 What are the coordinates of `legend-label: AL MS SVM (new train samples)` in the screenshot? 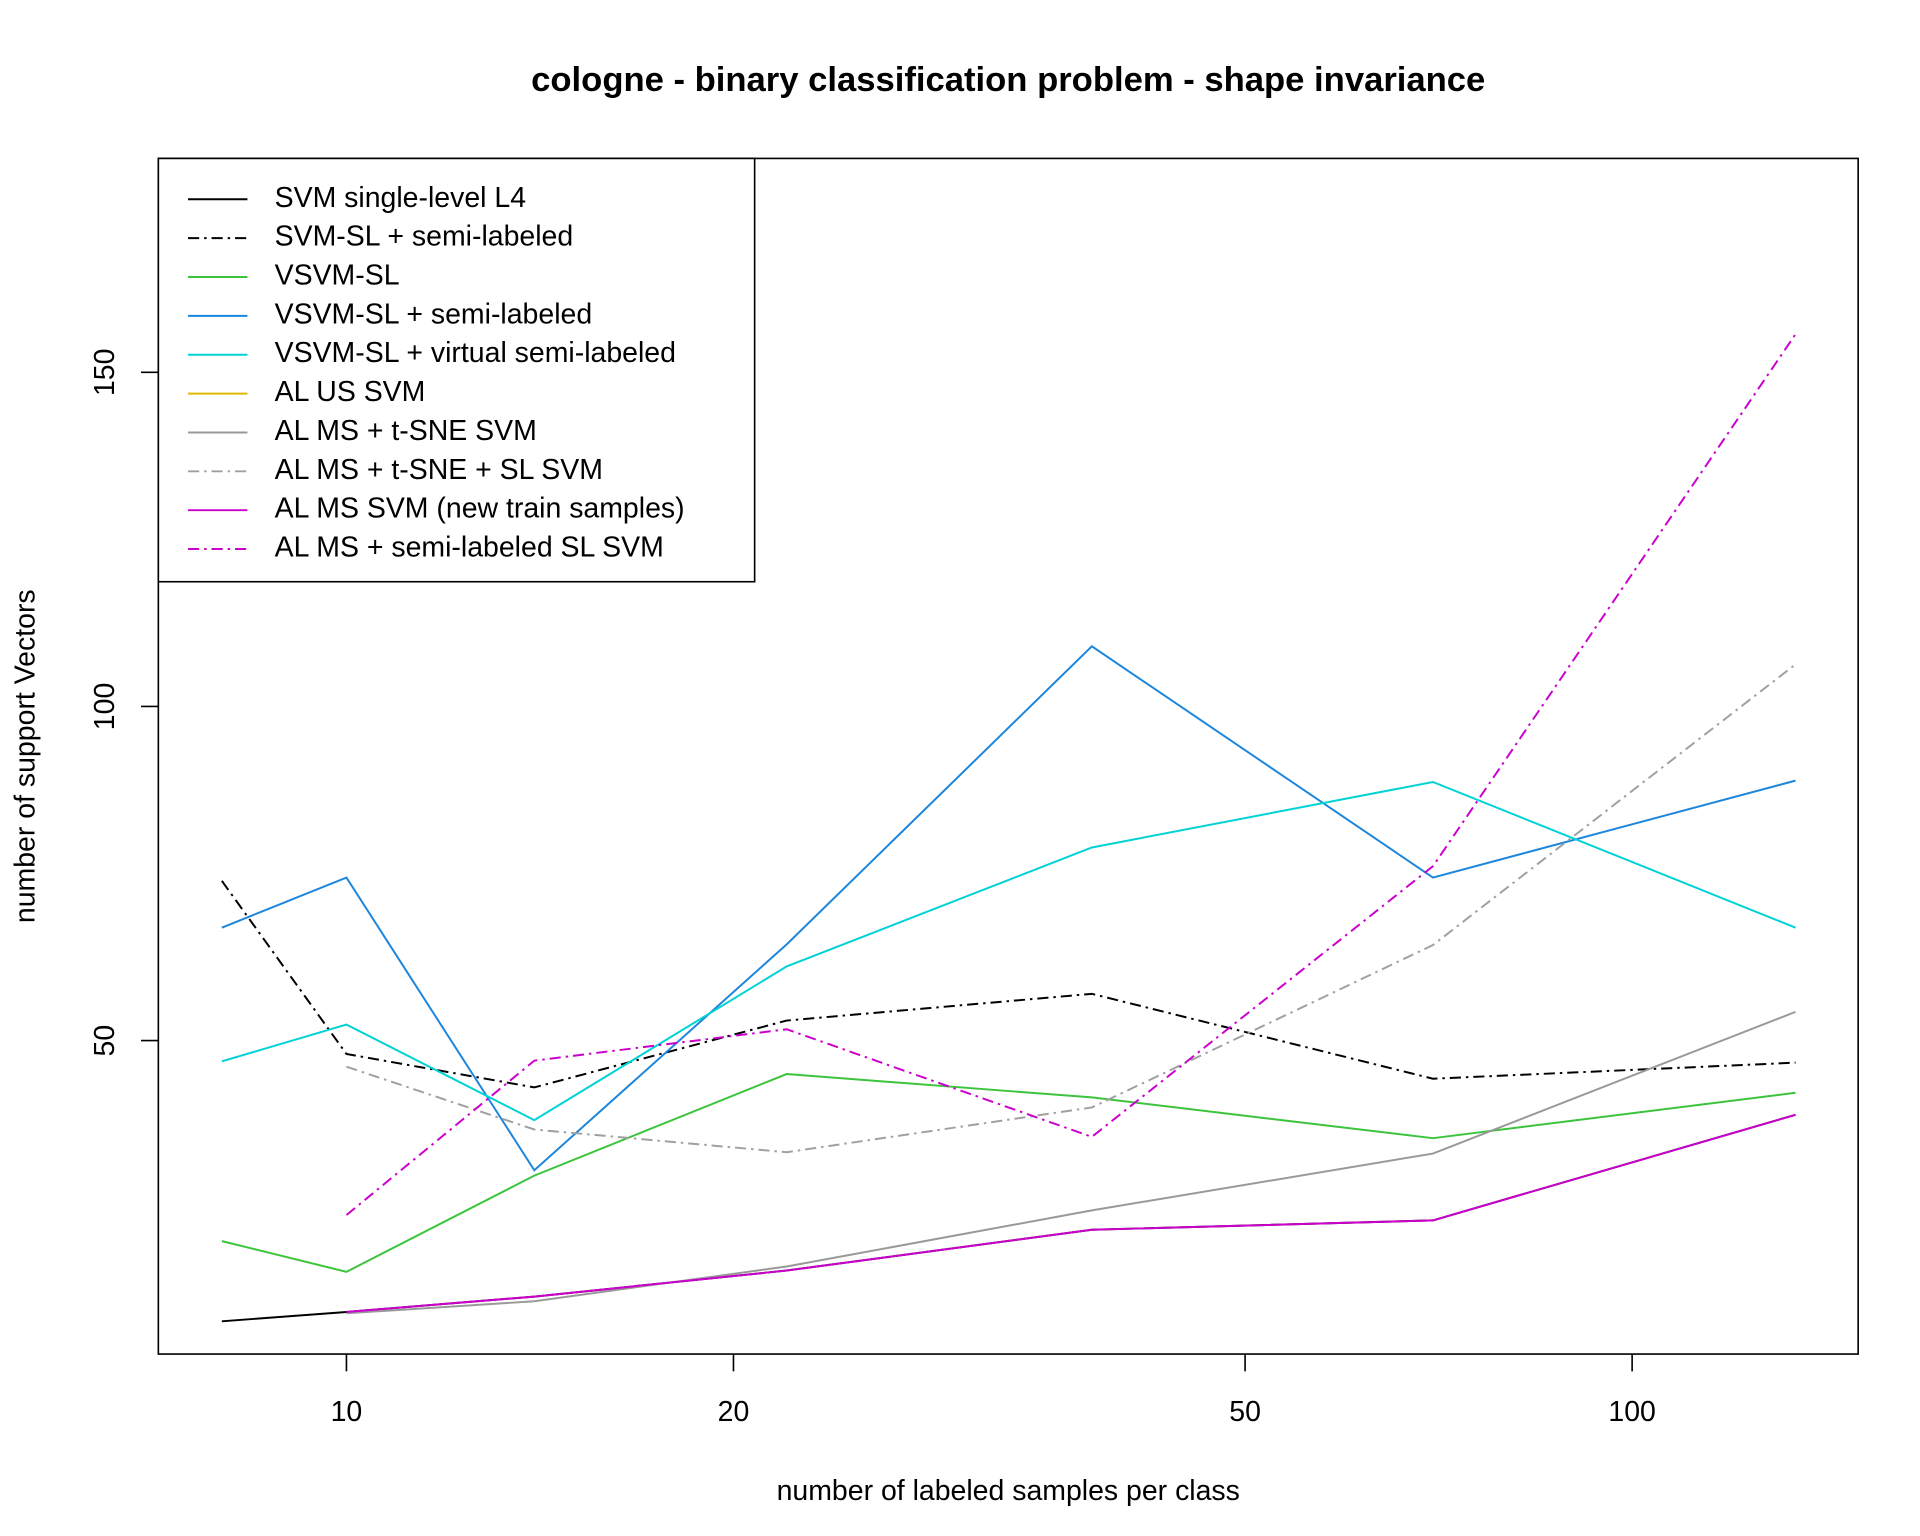 It's located at (480, 509).